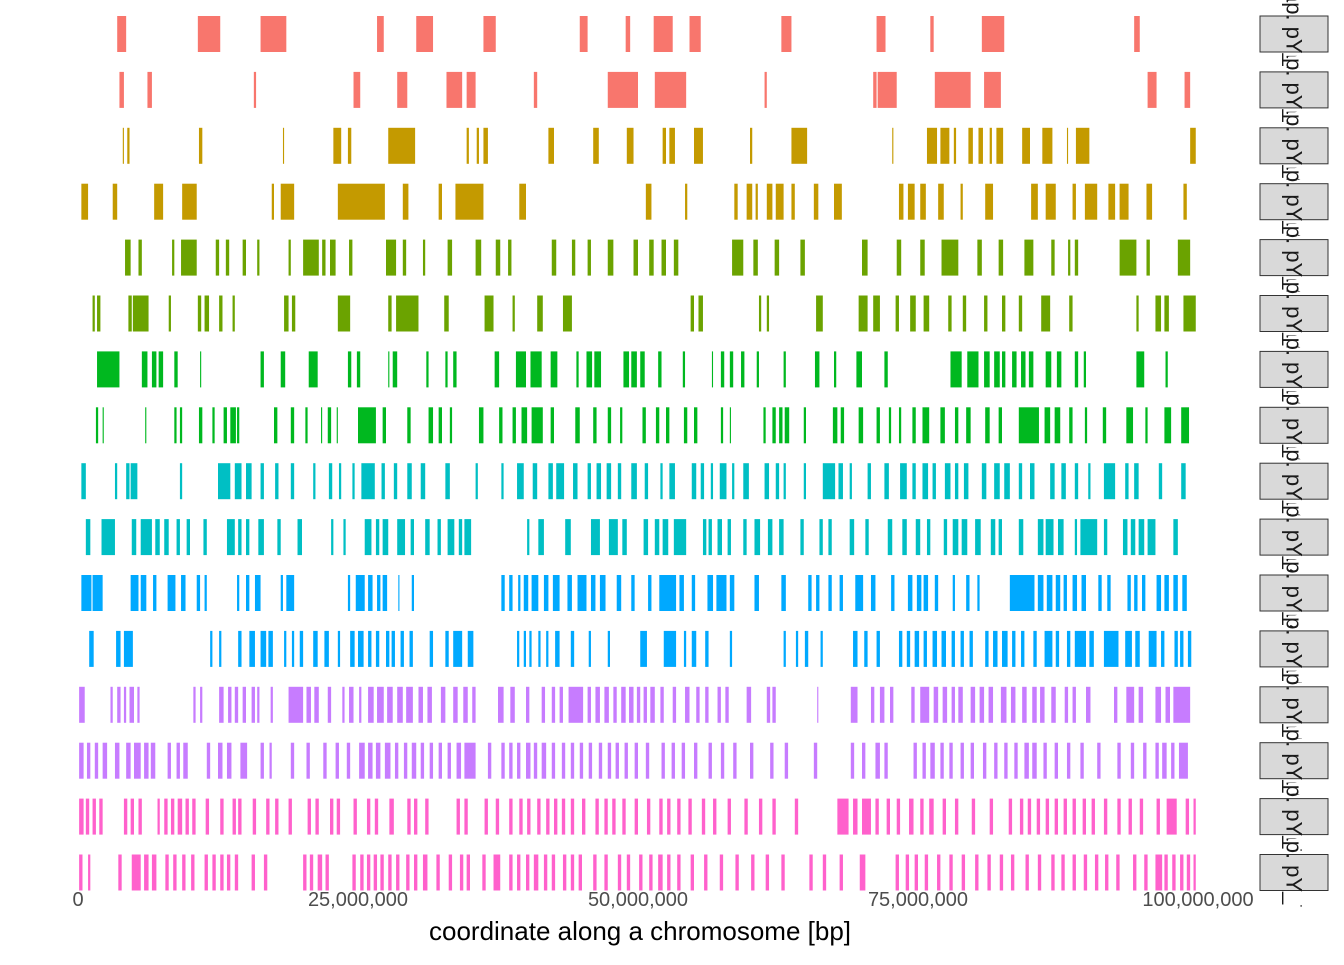 This screenshot has height=965, width=1344. I want to click on strip-text: ap. pY_1, so click(1294, 90).